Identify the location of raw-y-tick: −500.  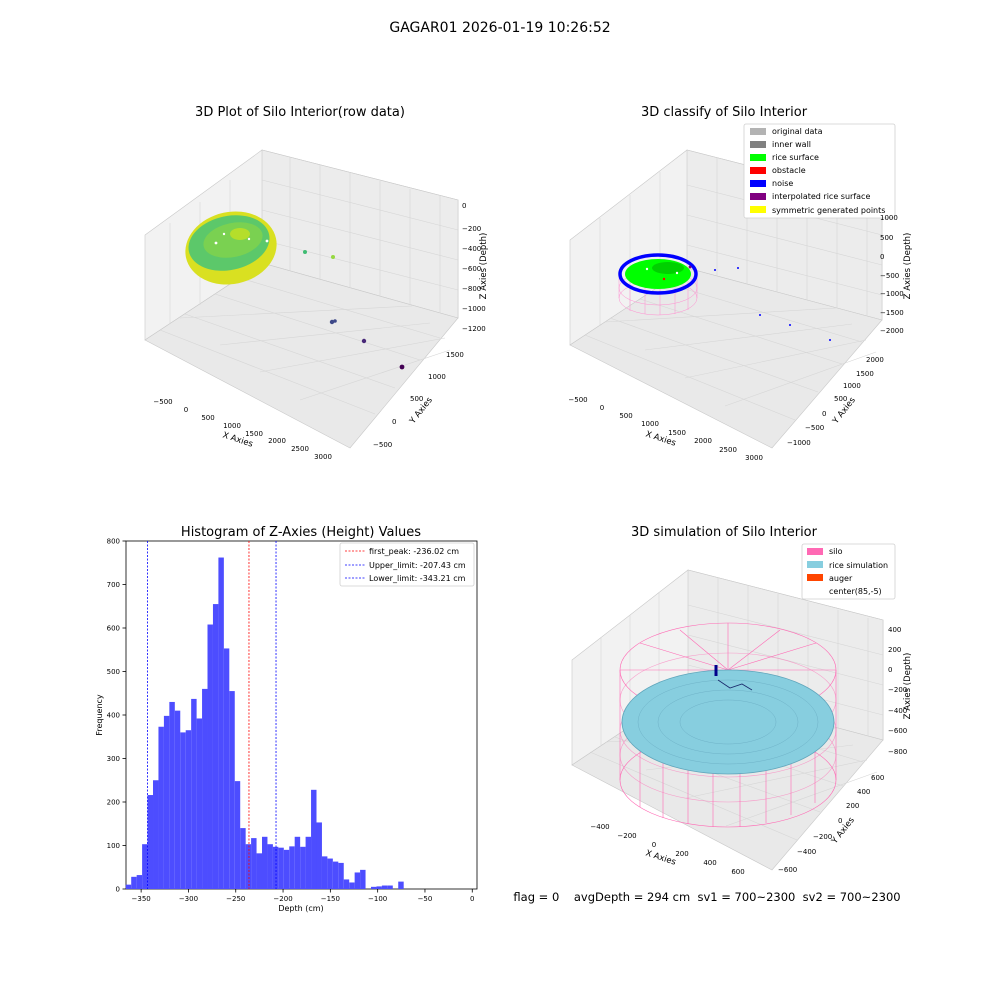
(382, 445).